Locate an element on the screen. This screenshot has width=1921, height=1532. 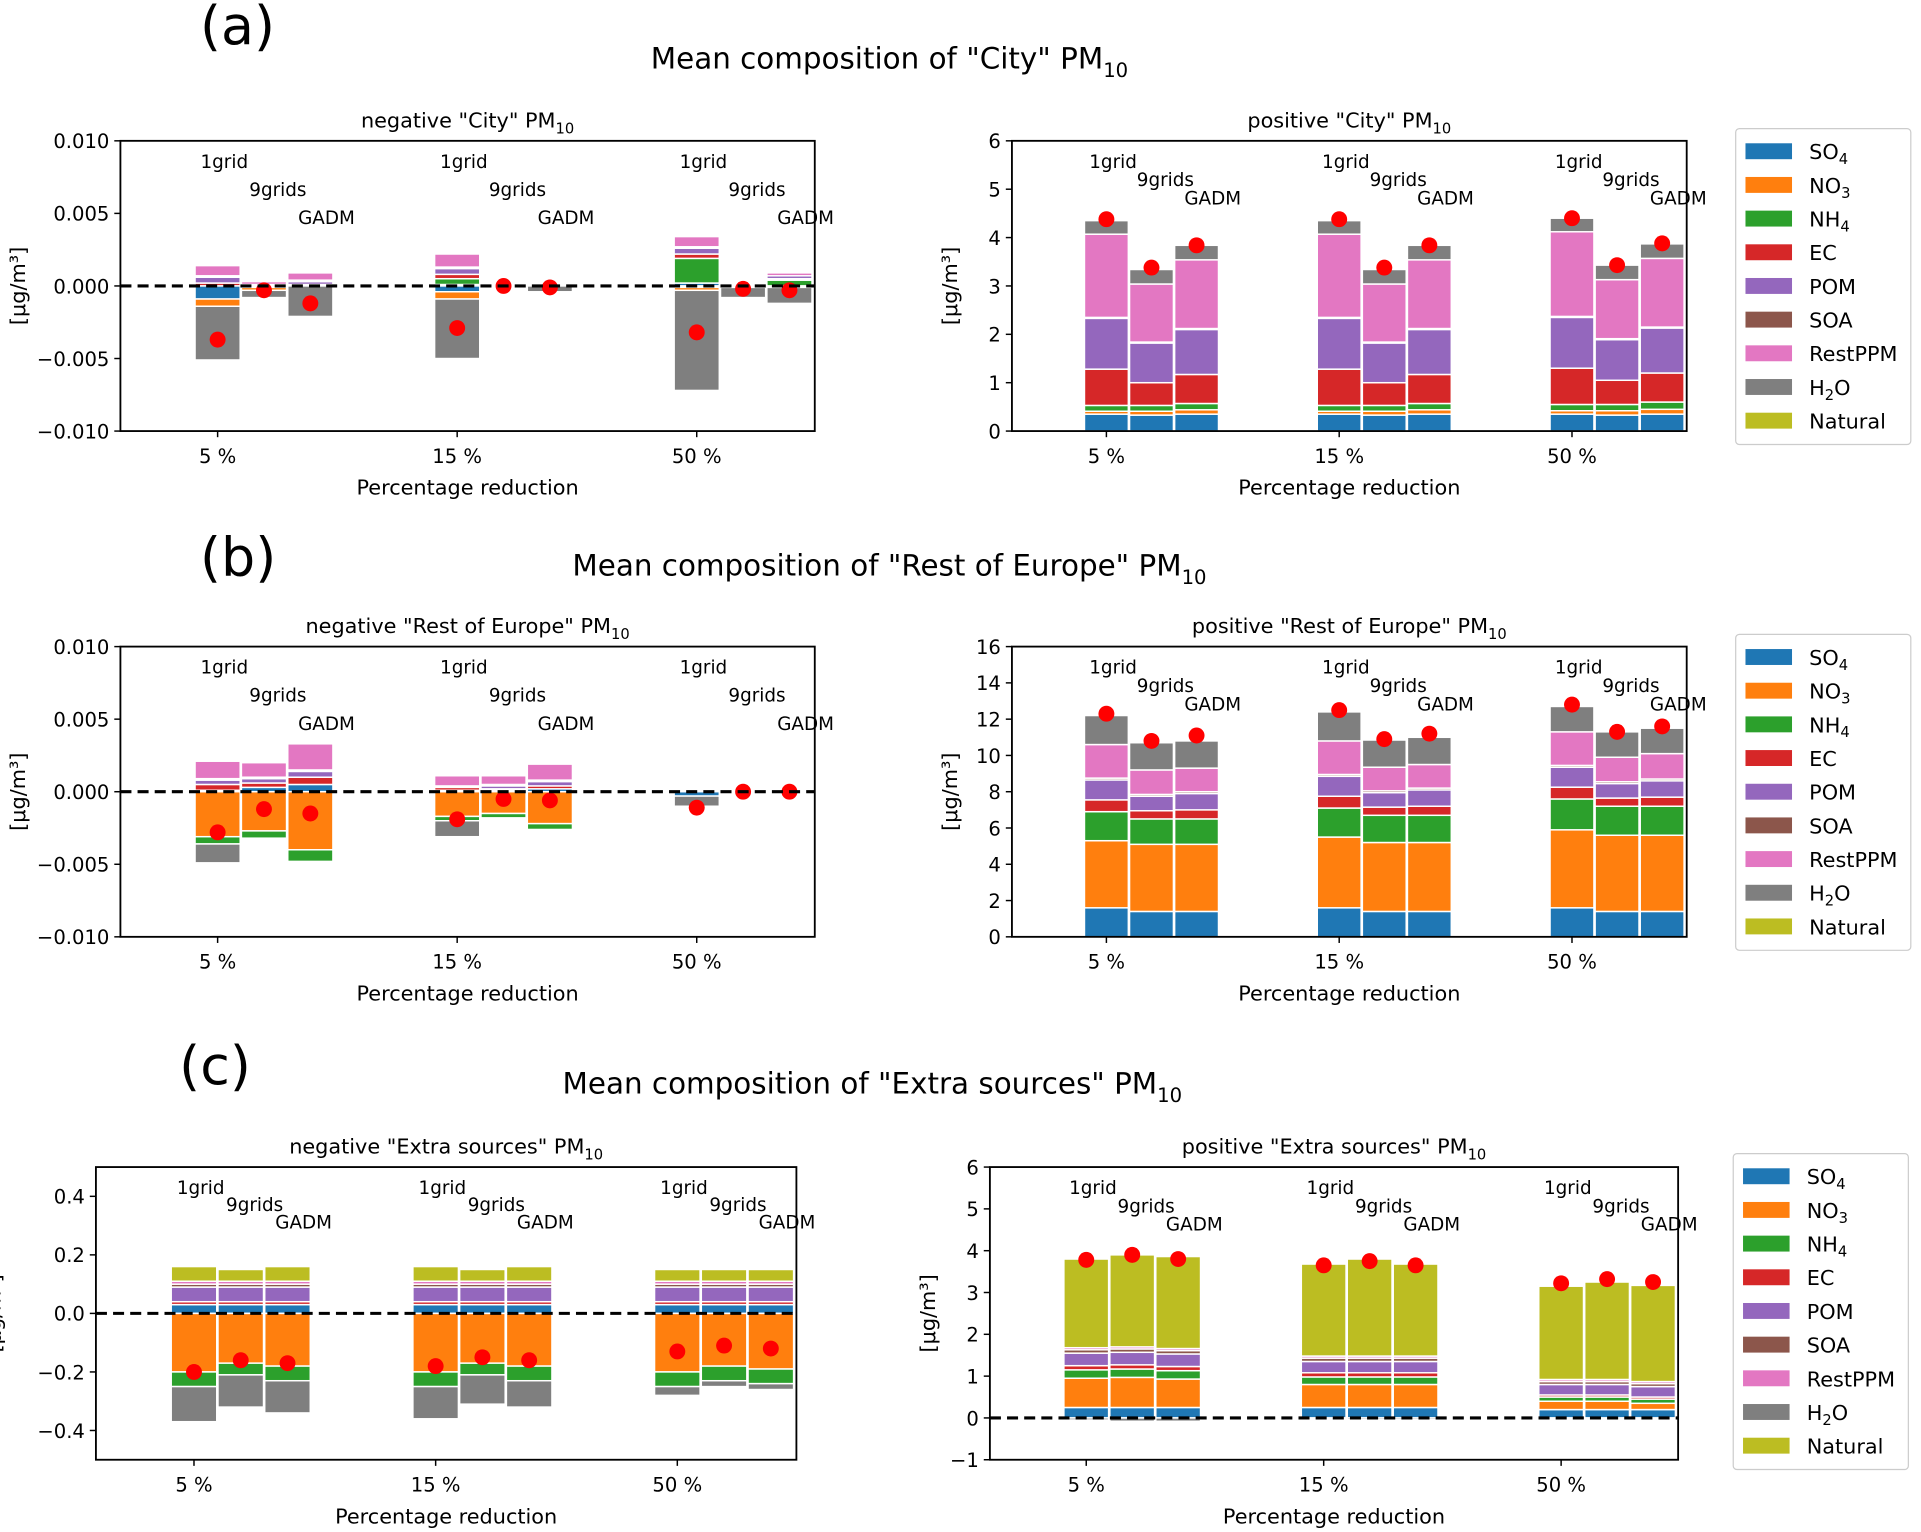
chart-title-text: negative "City" PM is located at coordinates (458, 120).